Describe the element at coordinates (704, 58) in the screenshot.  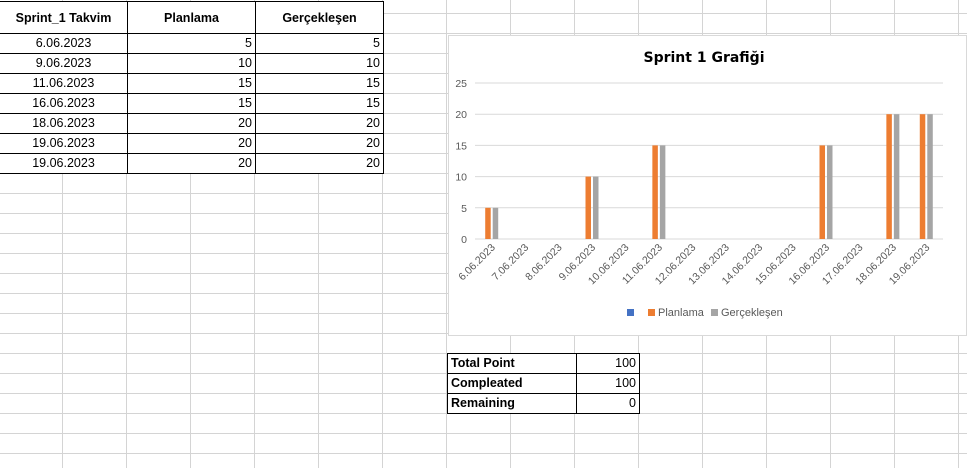
I see `chart-title: Sprint 1 Grafiği` at that location.